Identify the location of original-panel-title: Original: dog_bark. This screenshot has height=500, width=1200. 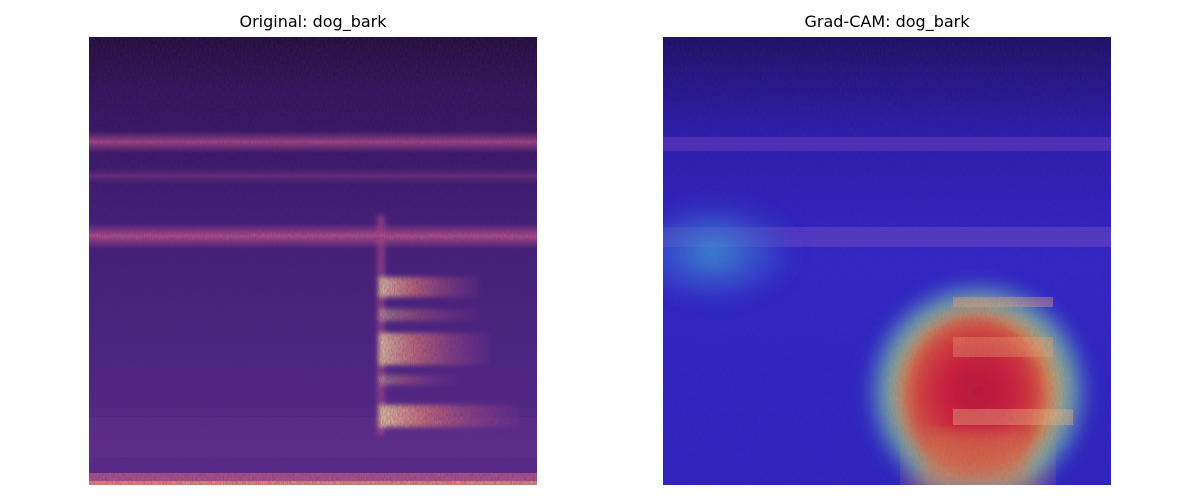
(313, 21).